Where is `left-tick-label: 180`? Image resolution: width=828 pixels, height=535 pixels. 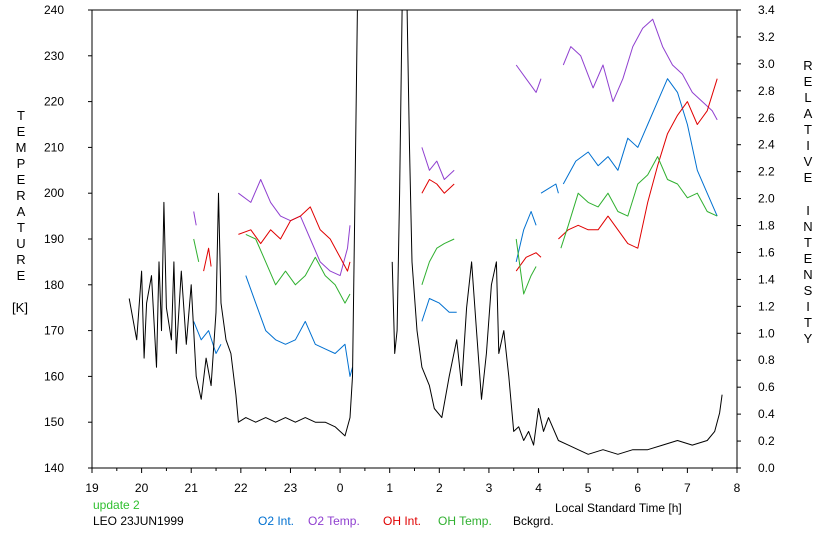
left-tick-label: 180 is located at coordinates (54, 285).